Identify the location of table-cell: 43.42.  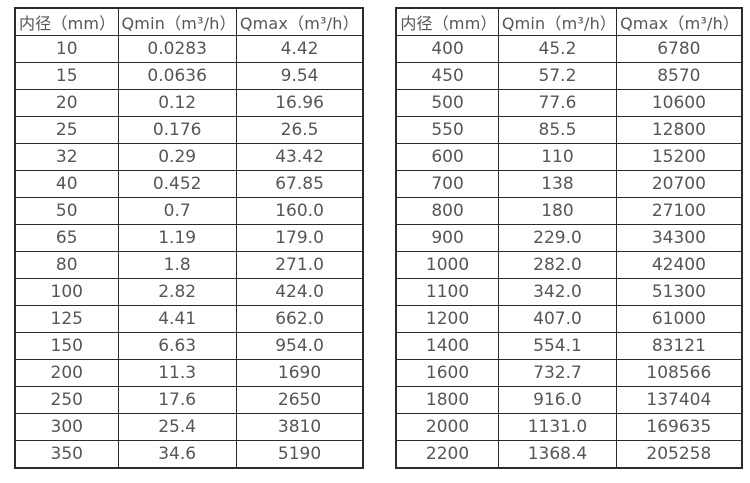
(299, 157).